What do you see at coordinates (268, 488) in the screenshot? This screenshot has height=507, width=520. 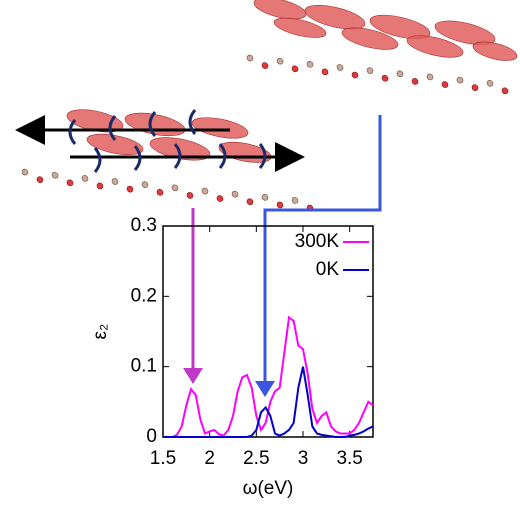 I see `x-axis-label: ω(eV)` at bounding box center [268, 488].